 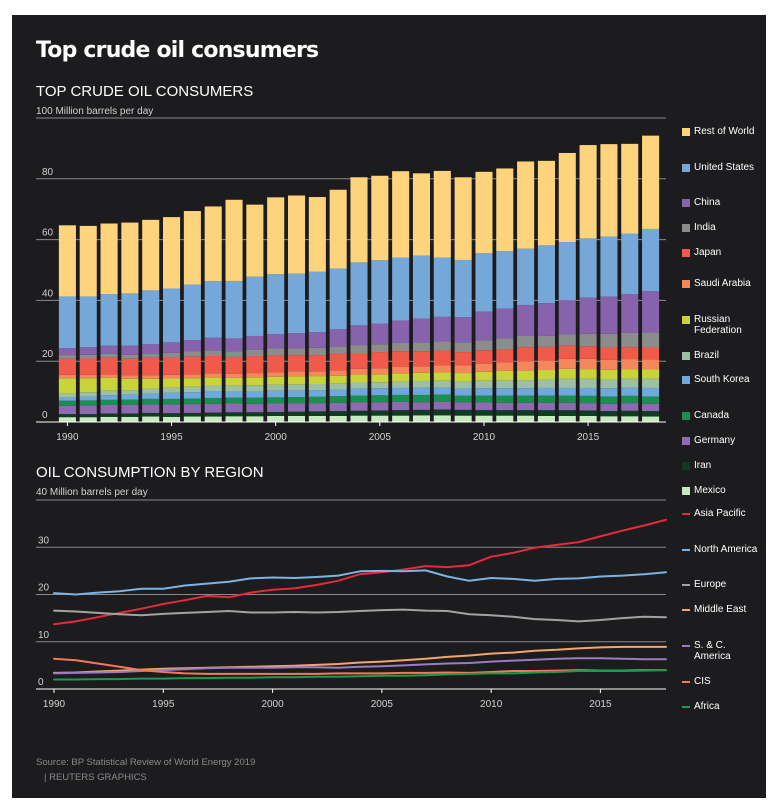 I want to click on bar-segment-russian-federation-1998, so click(x=234, y=381).